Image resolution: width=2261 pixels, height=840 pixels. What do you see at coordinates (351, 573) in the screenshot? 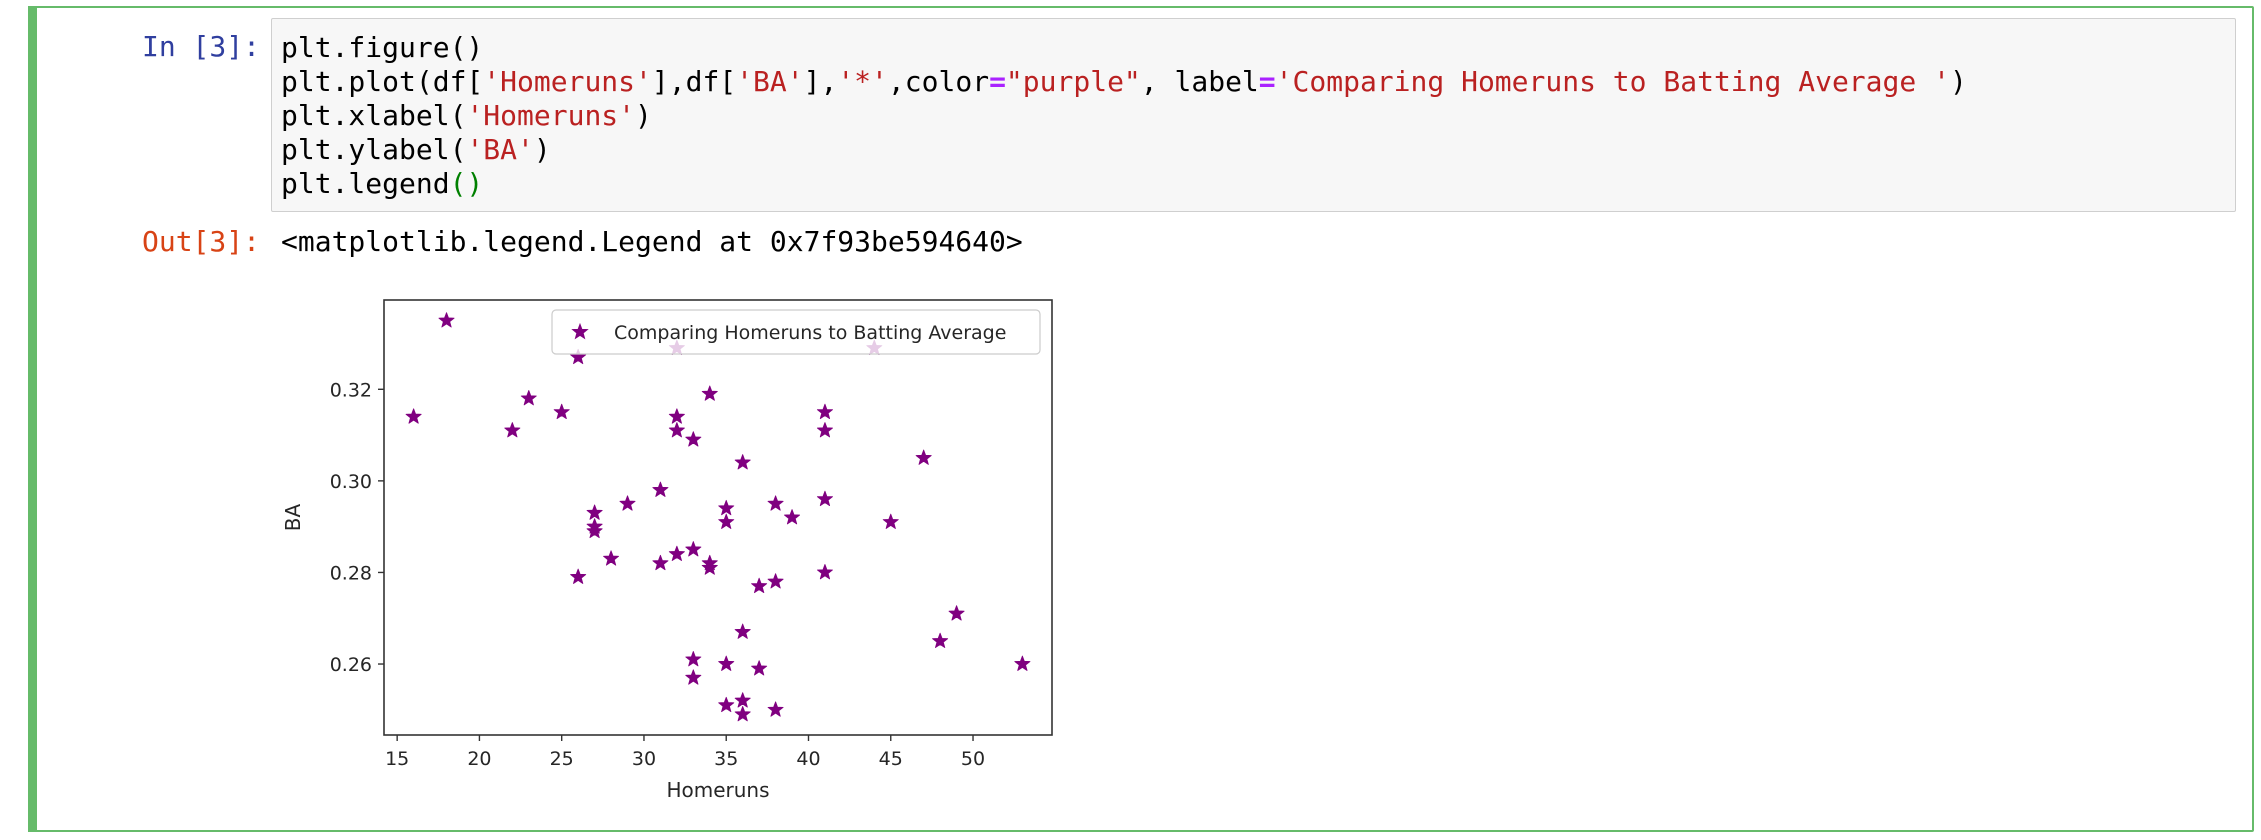
I see `y-tick-label: 0.28` at bounding box center [351, 573].